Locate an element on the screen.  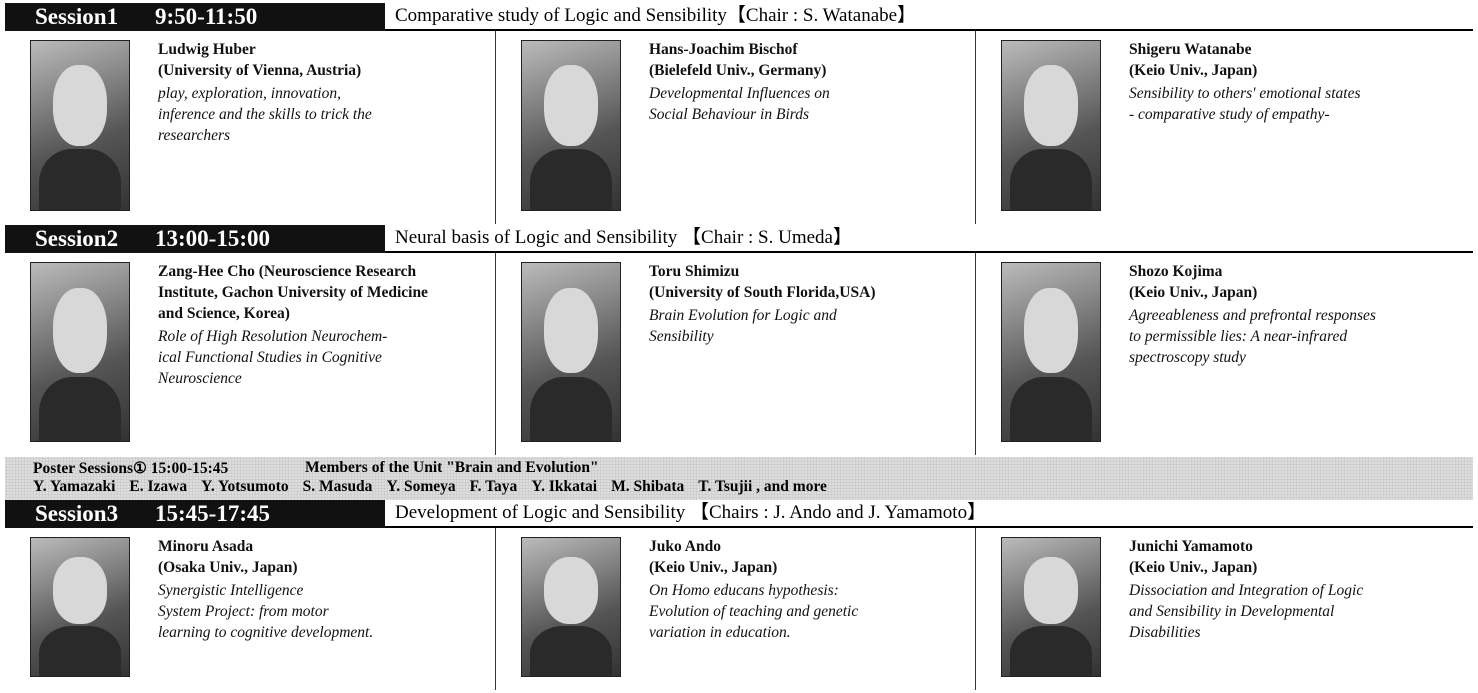
session-label: Session1 is located at coordinates (77, 16).